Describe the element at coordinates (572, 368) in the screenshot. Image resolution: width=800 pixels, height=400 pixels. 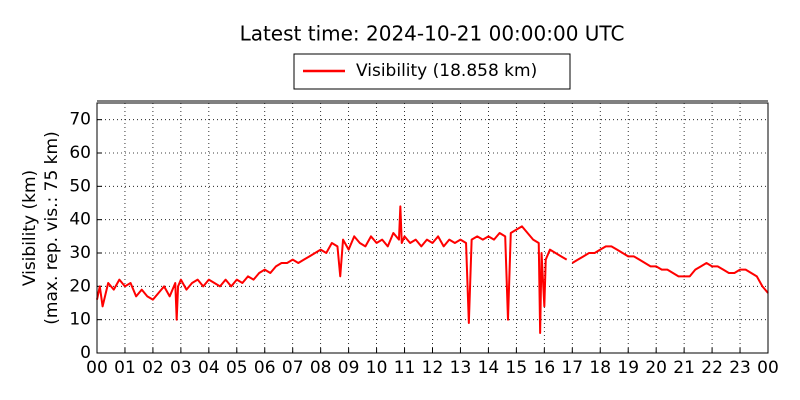
I see `x-tick-label: 17` at that location.